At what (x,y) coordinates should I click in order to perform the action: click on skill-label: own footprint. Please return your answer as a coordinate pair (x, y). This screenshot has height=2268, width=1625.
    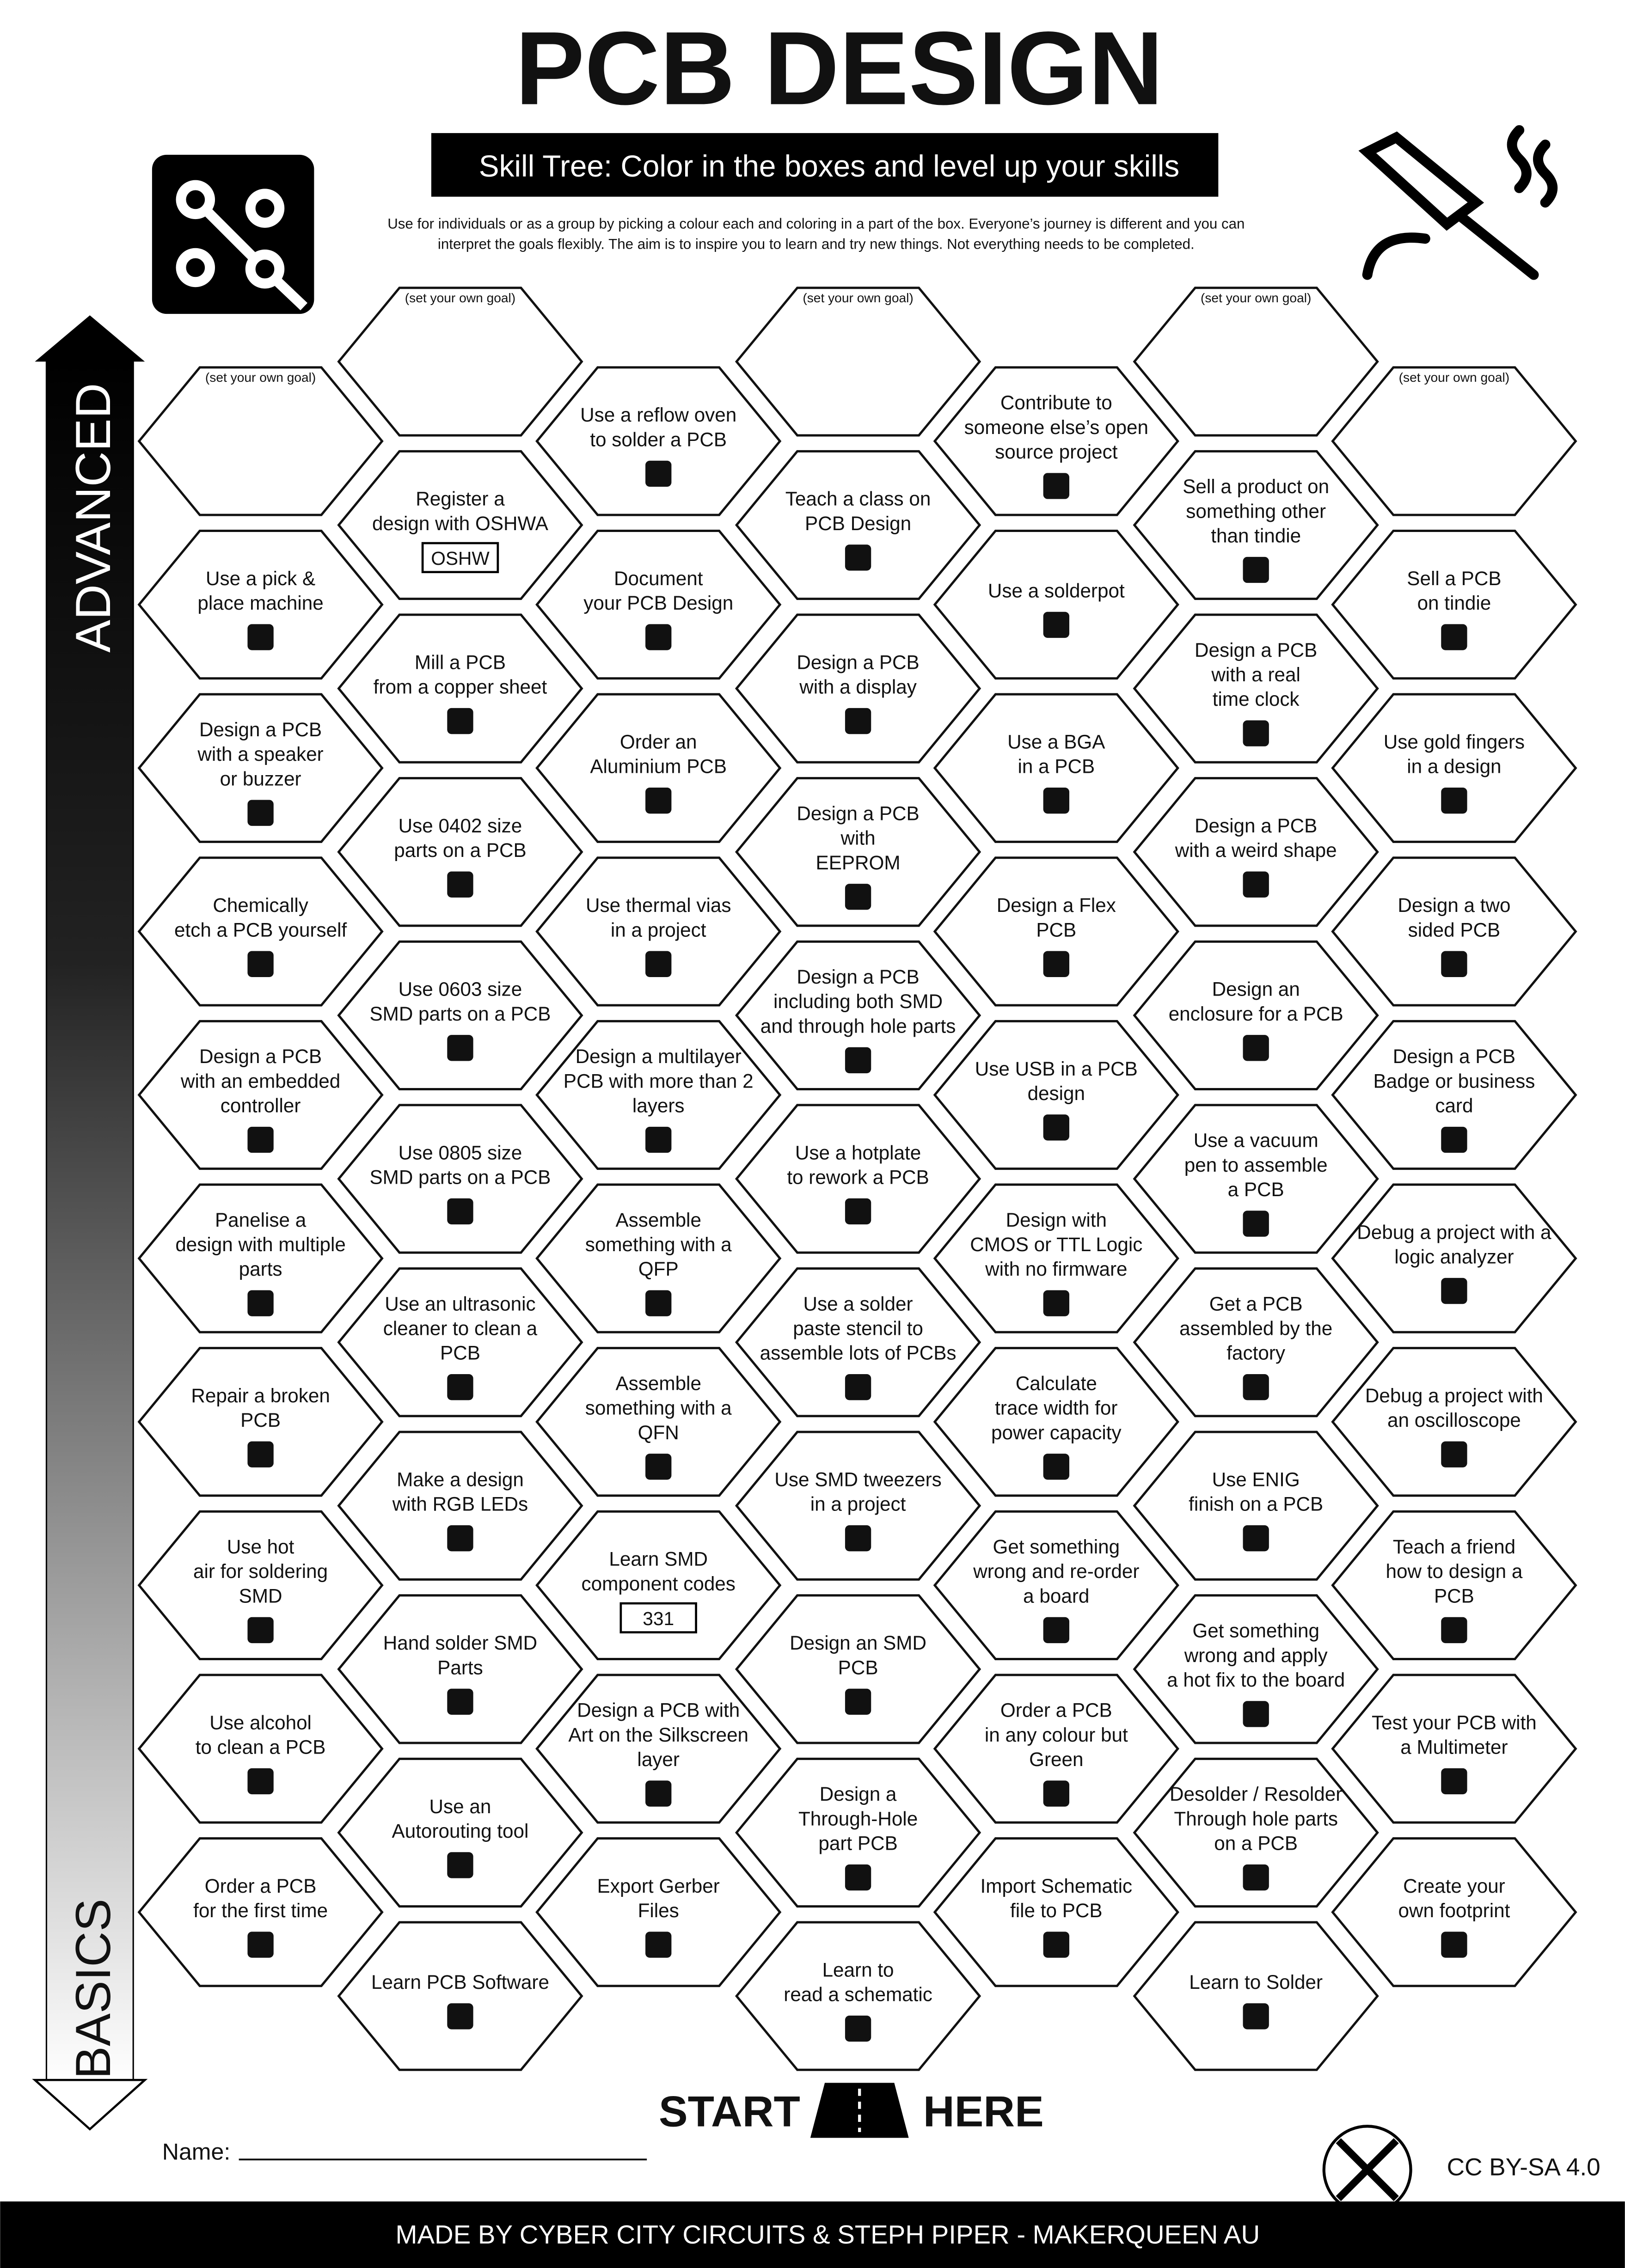
    Looking at the image, I should click on (1454, 1911).